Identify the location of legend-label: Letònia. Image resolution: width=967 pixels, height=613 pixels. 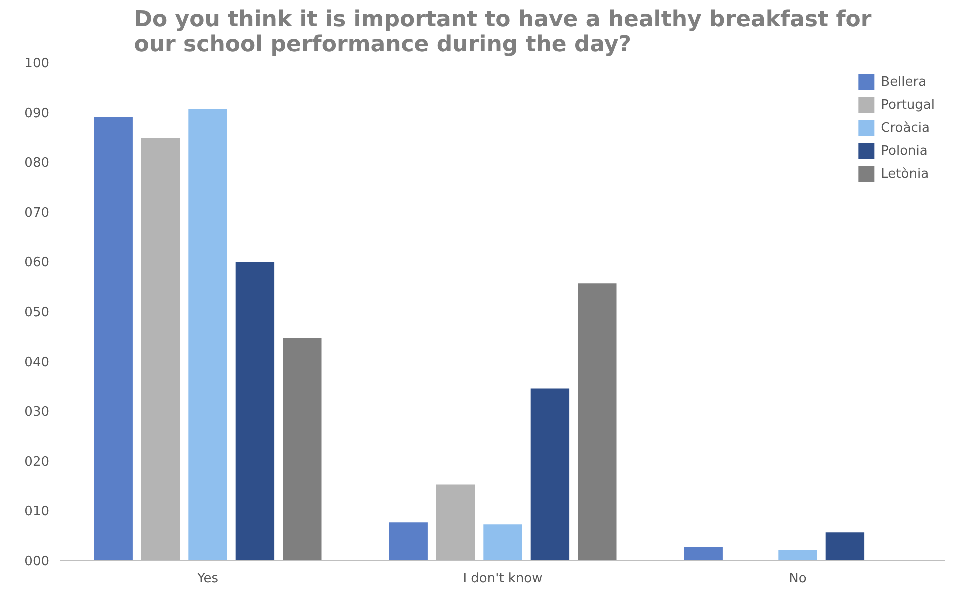
(905, 174).